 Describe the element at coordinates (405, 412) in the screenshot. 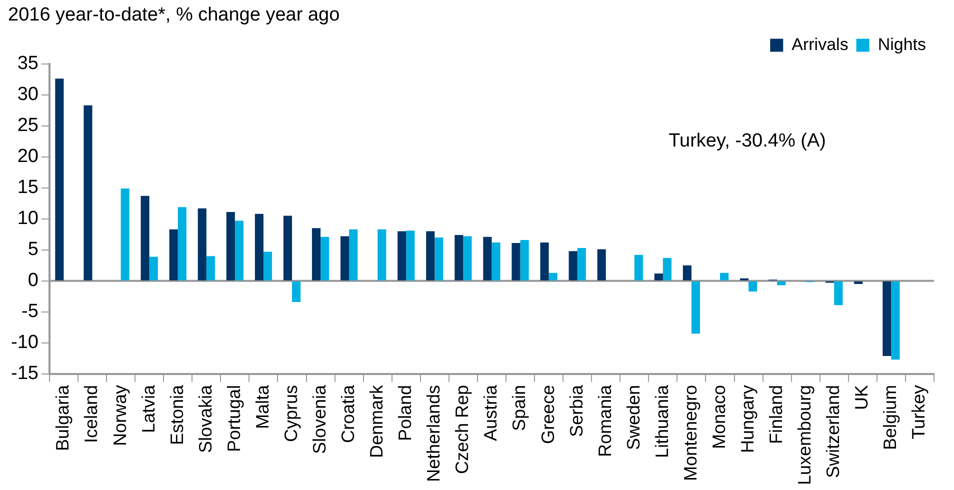

I see `x-tick-label: Poland` at that location.